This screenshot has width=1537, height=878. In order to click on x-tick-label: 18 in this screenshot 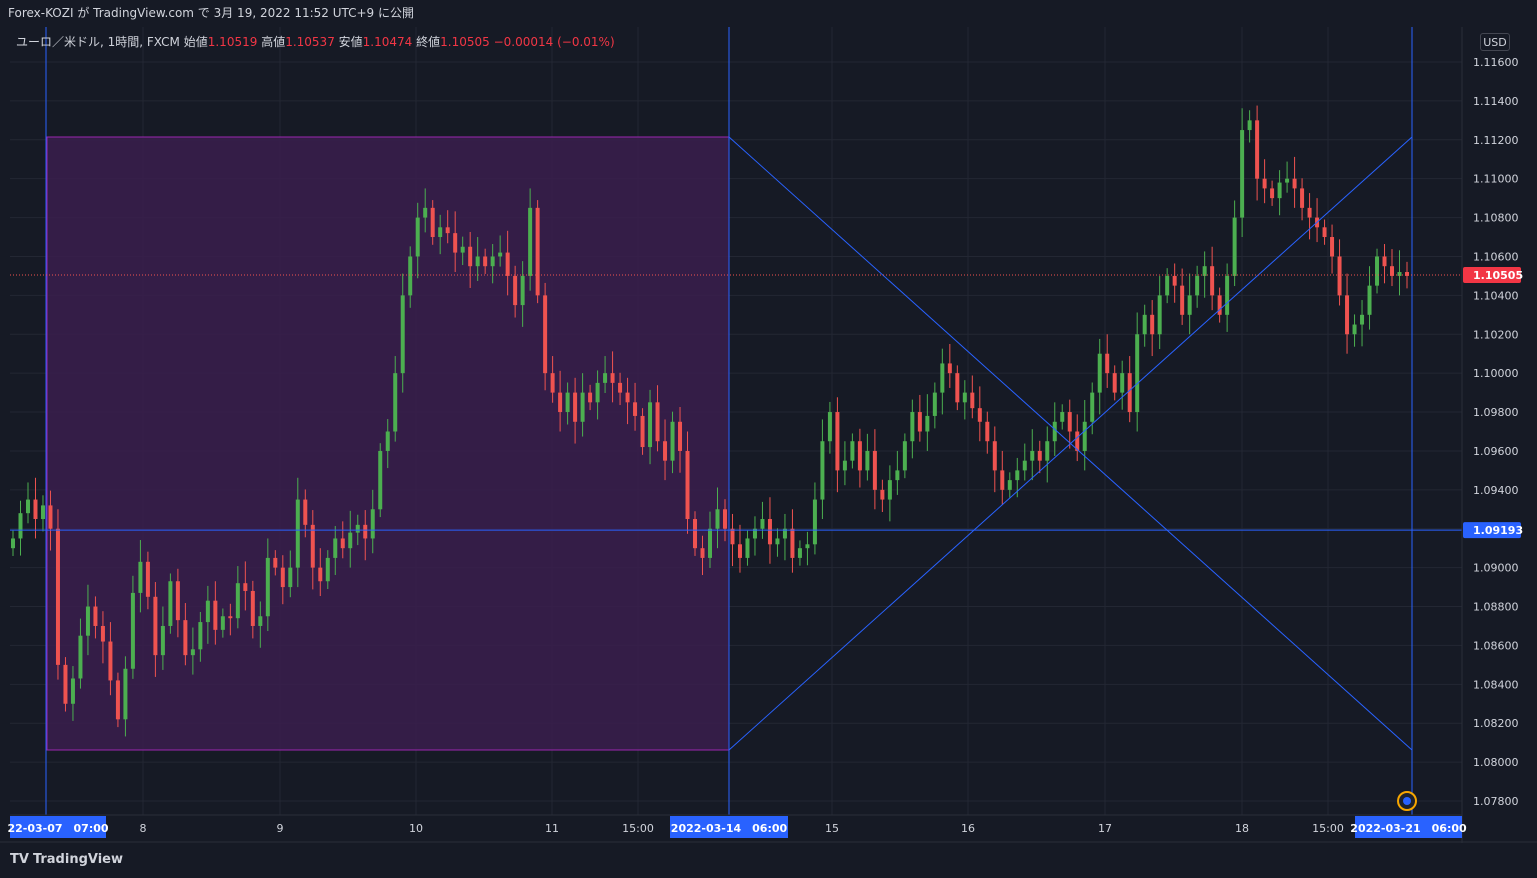, I will do `click(1242, 828)`.